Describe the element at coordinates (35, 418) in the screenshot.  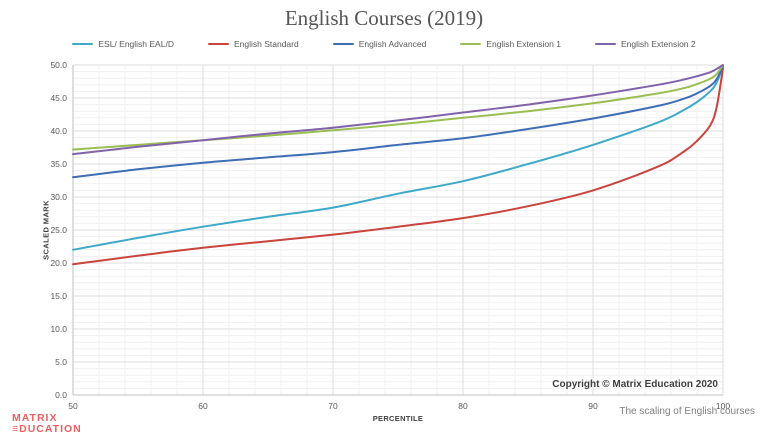
I see `logo-line-1: MATRIX` at that location.